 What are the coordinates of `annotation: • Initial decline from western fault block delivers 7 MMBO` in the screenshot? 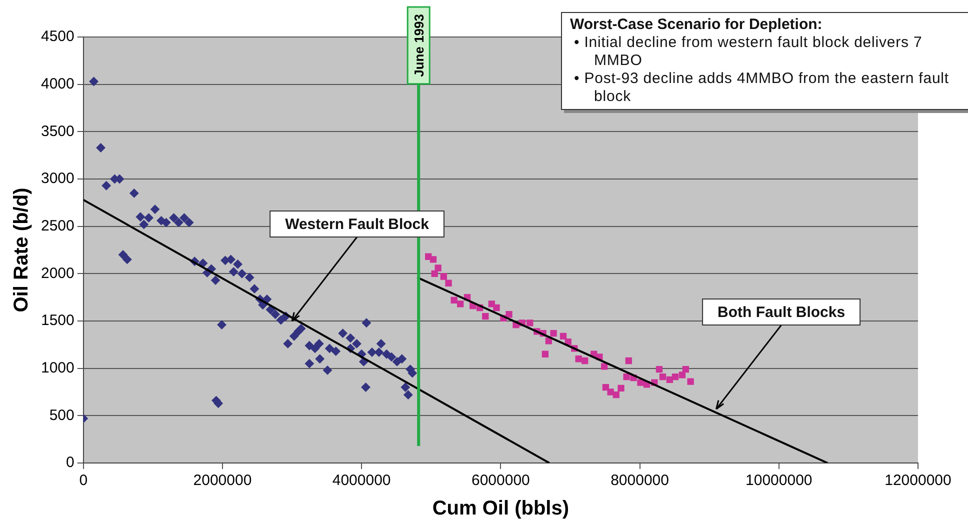 It's located at (749, 52).